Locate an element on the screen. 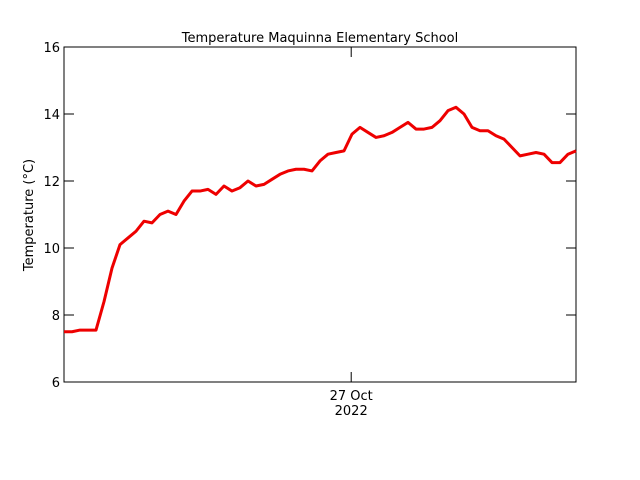  x-tick-label: 27 Oct 2022 is located at coordinates (351, 404).